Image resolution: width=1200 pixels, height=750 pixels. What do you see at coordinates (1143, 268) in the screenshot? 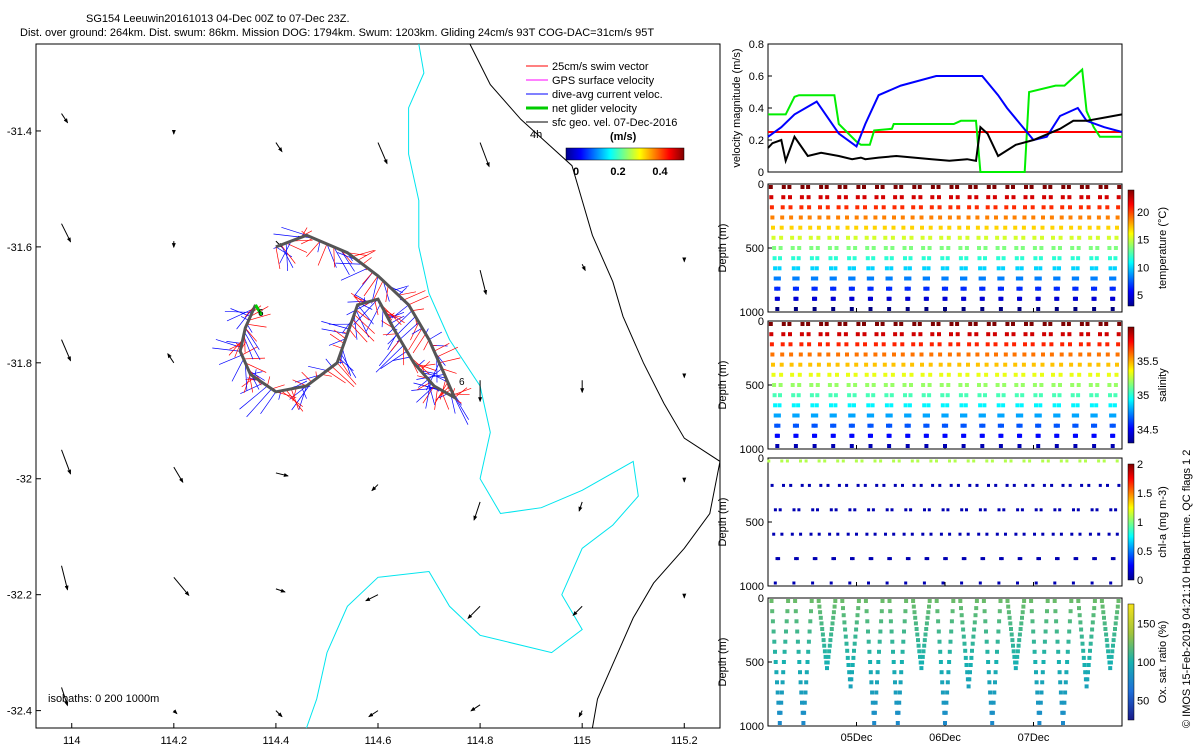
I see `profile-colorbar-tick: 10` at bounding box center [1143, 268].